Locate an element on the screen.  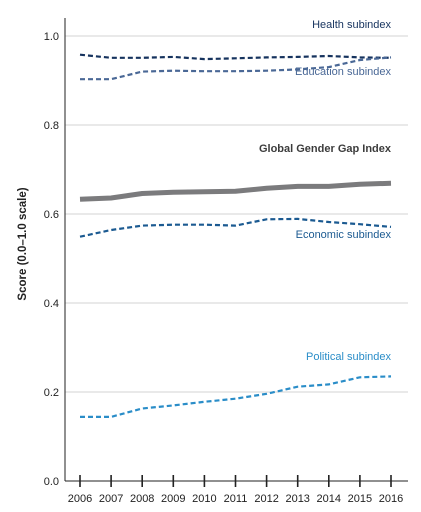
y-tick-label: 1.0 is located at coordinates (51, 37).